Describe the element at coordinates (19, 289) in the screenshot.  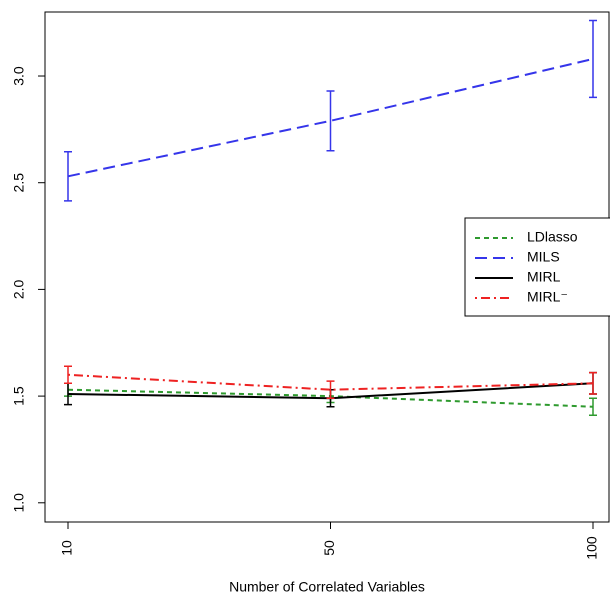
I see `y-tick-label: 2.0` at that location.